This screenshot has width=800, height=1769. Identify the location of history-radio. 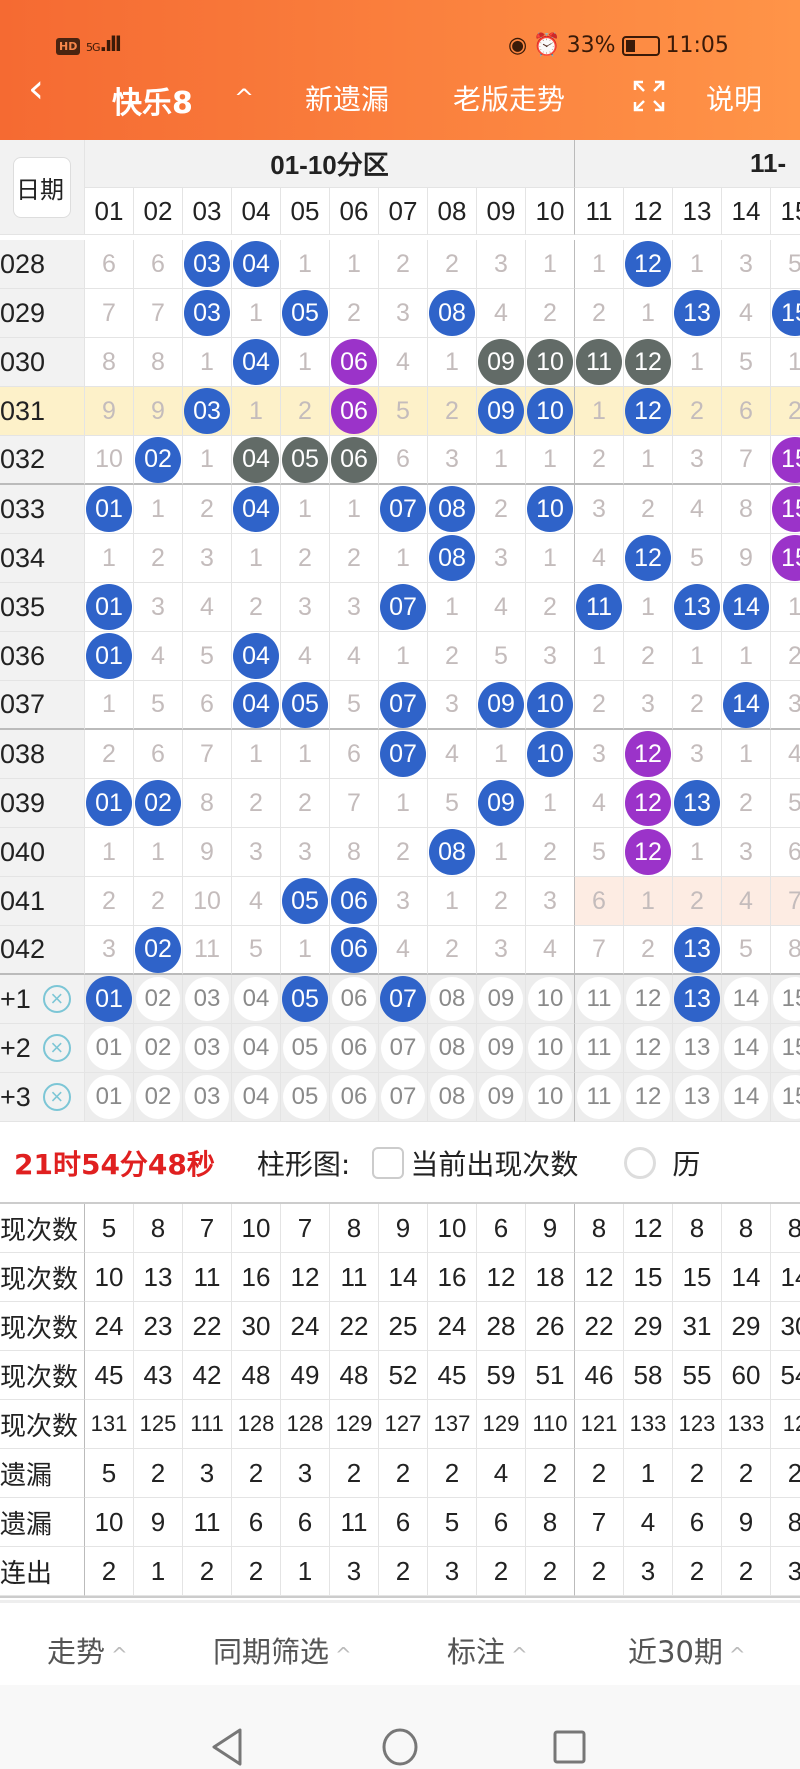
(640, 1163).